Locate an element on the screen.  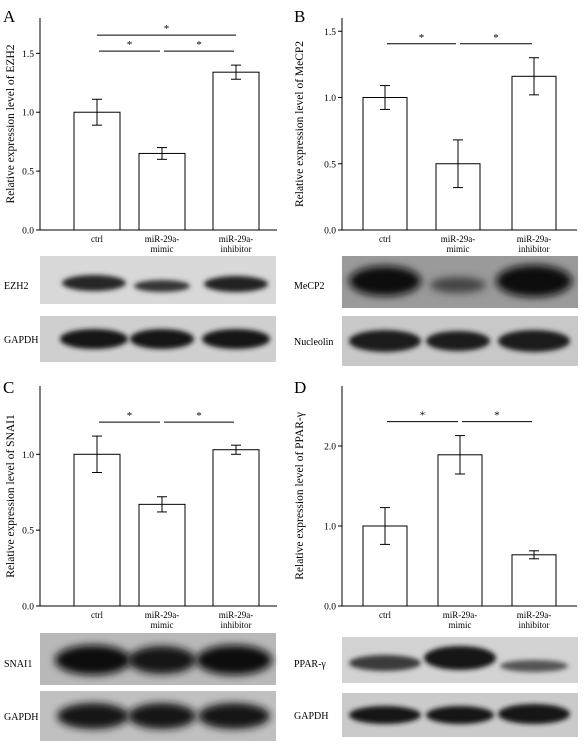
blot-gapdh-a is located at coordinates (158, 339).